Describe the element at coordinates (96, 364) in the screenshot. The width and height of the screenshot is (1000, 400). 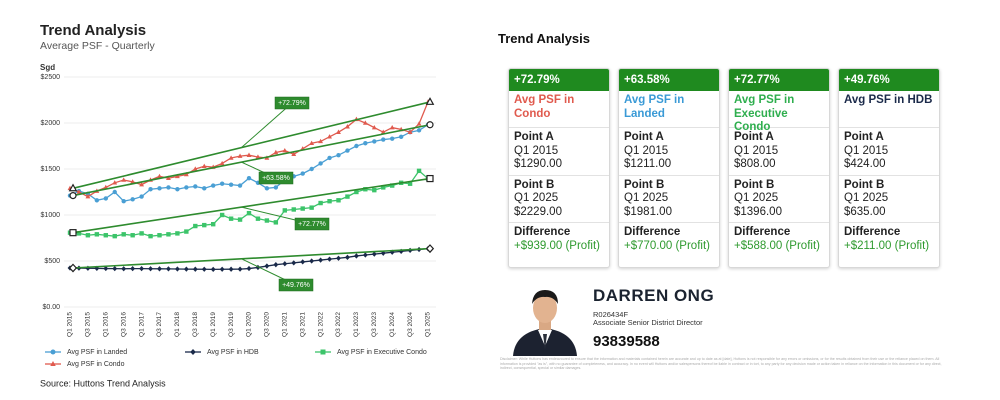
I see `legend-label: Avg PSF in Condo` at that location.